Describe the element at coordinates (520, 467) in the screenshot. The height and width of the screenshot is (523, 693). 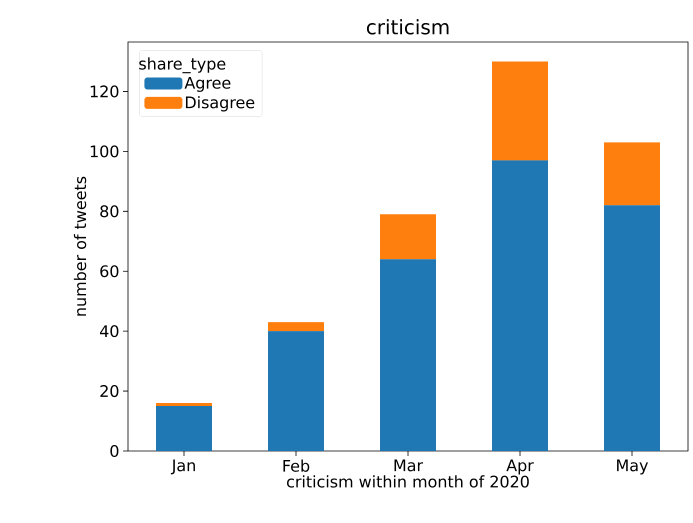
I see `x-tick-label: Apr` at that location.